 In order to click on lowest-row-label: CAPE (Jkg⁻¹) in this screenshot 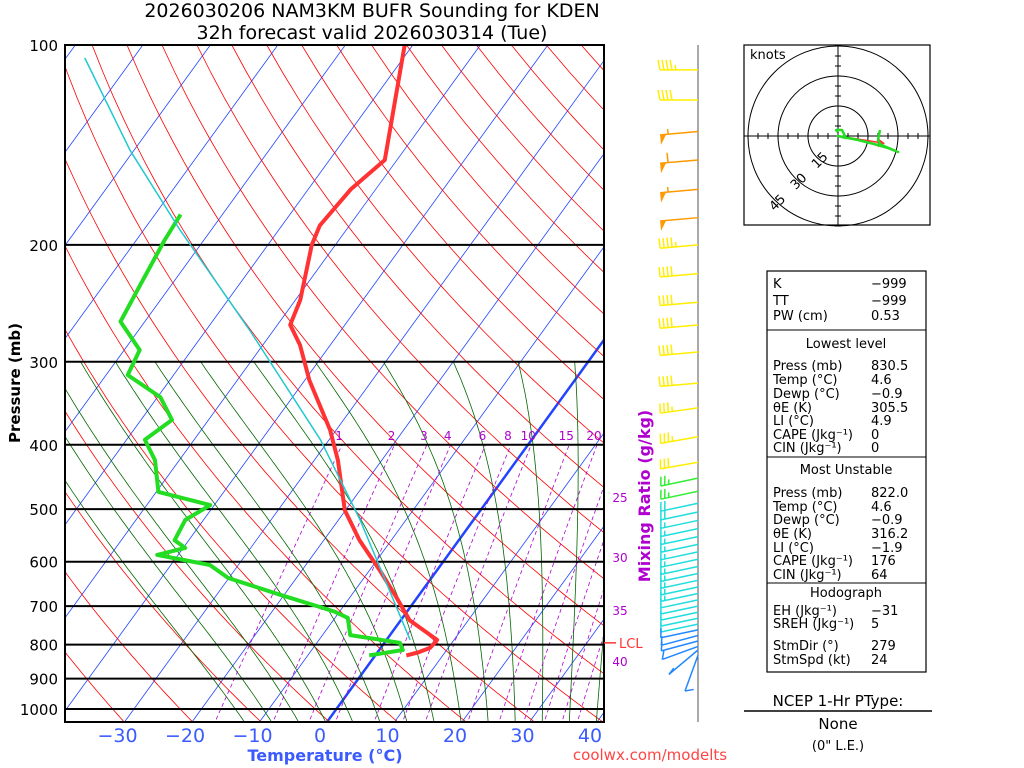, I will do `click(813, 435)`.